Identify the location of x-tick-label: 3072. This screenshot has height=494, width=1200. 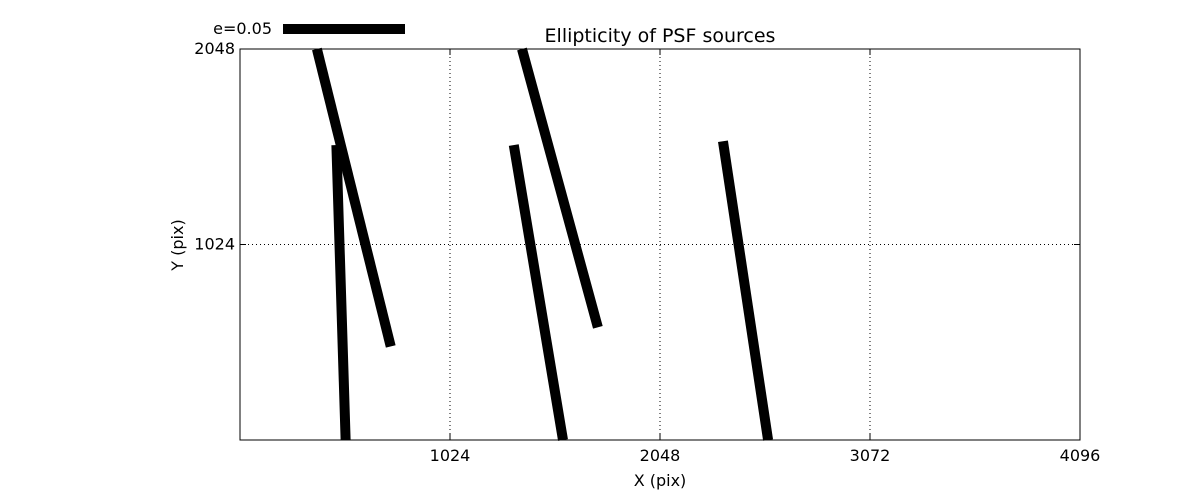
(870, 455).